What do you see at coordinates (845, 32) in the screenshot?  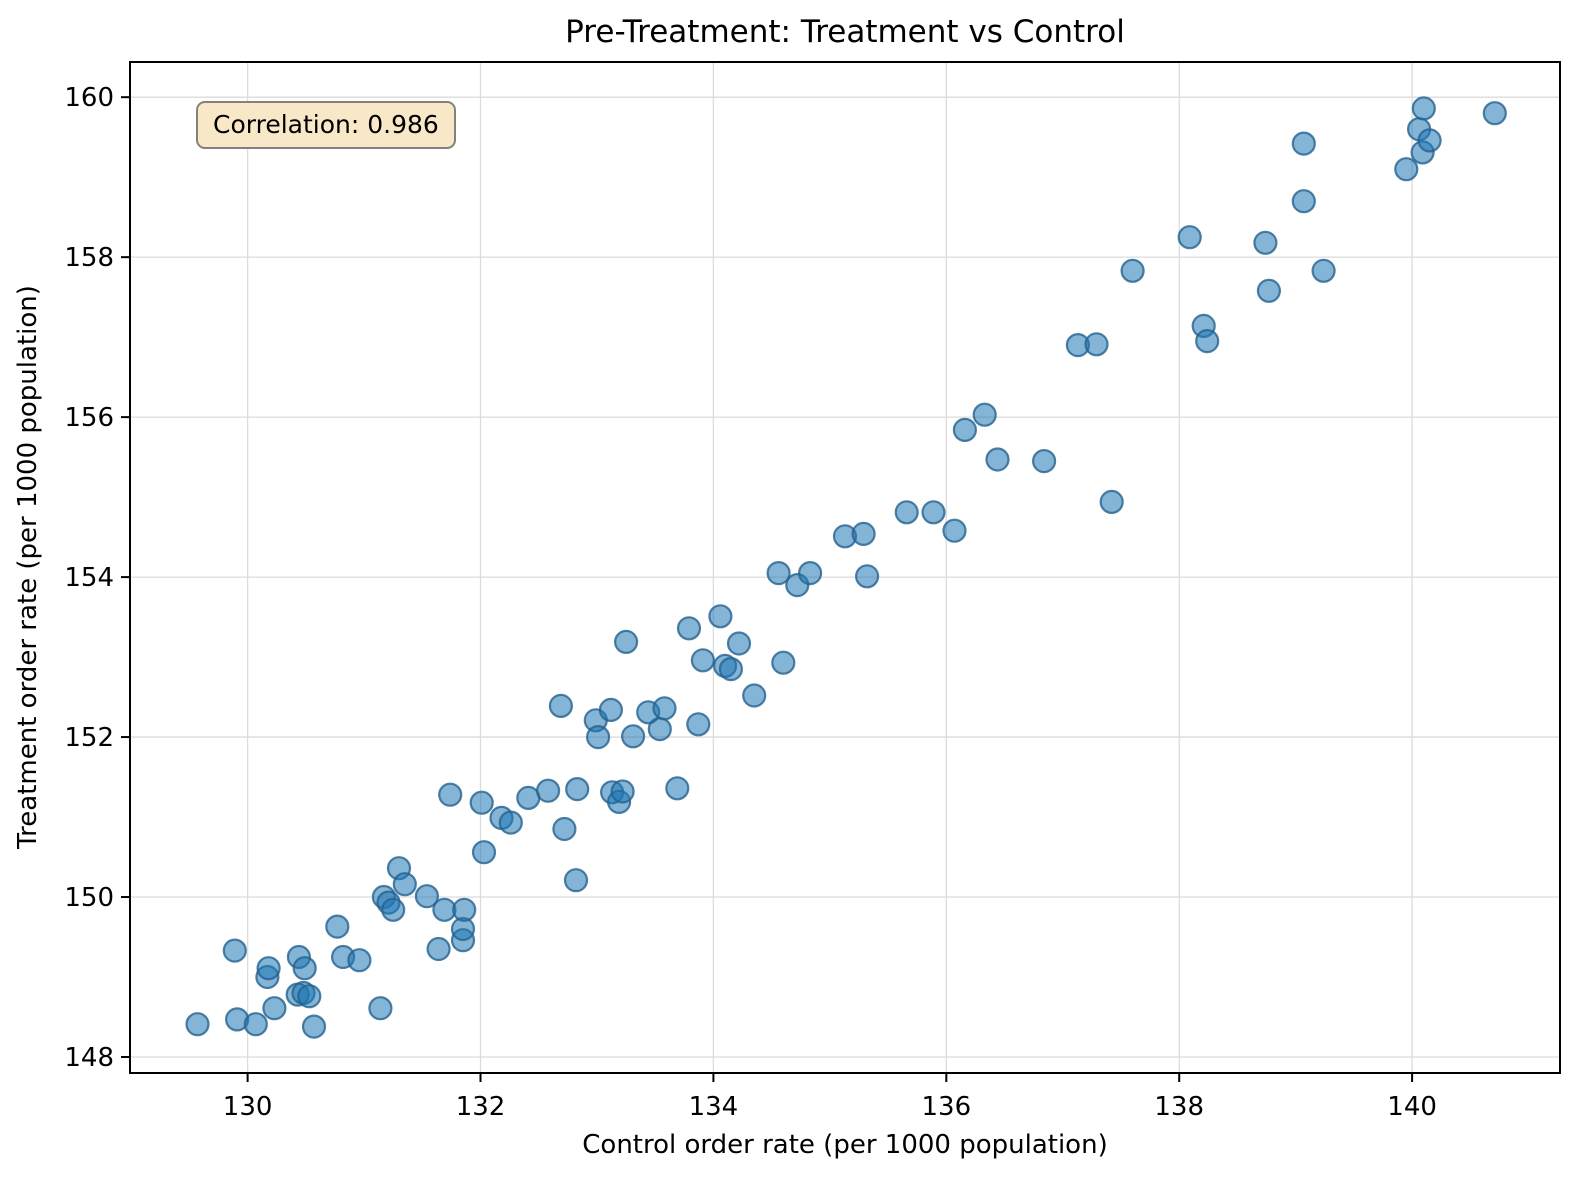 I see `chart-title: Pre-Treatment: Treatment vs Control` at bounding box center [845, 32].